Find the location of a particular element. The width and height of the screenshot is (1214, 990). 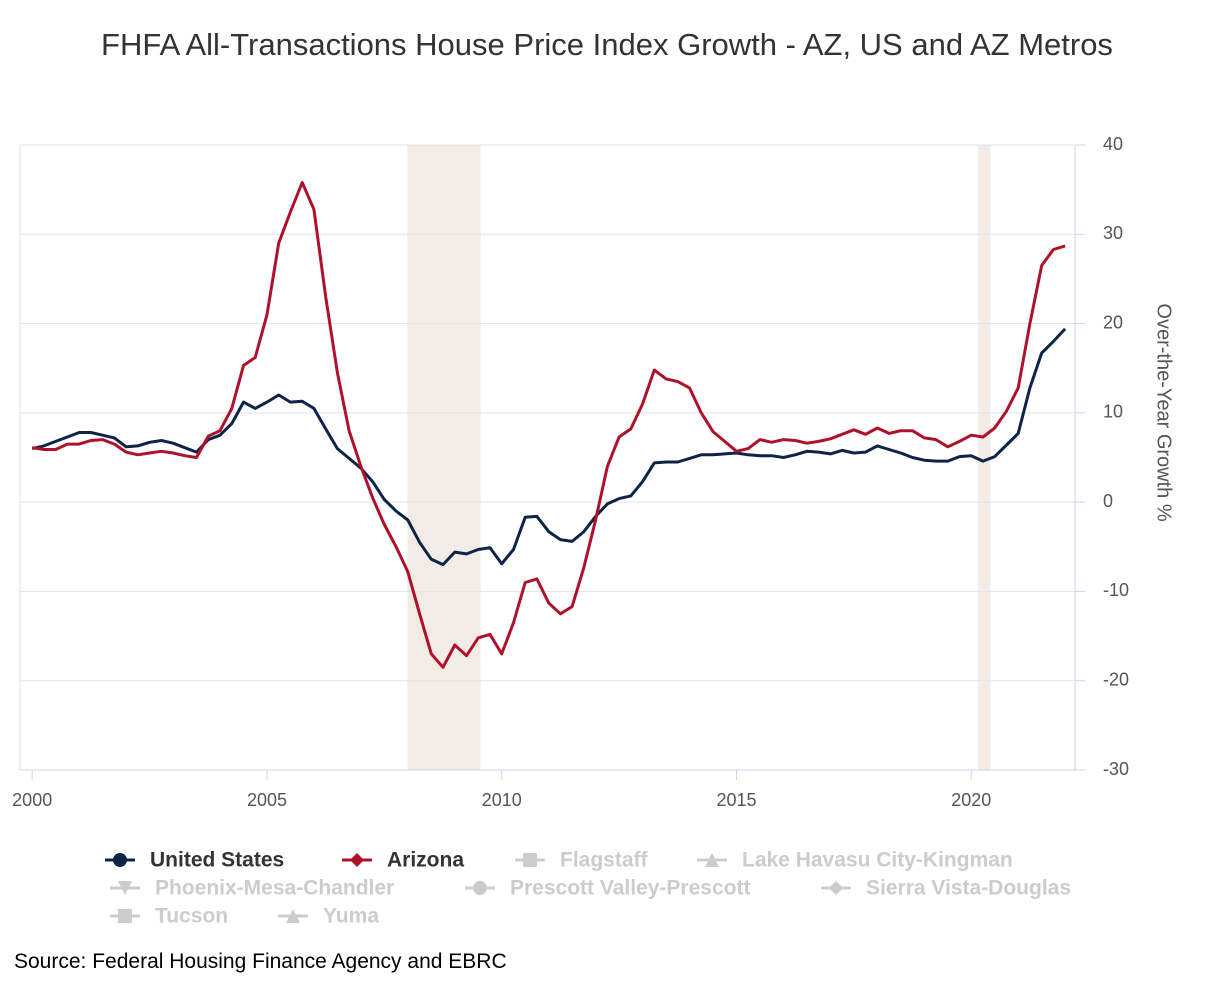

y-tick-label: 20 is located at coordinates (1113, 322).